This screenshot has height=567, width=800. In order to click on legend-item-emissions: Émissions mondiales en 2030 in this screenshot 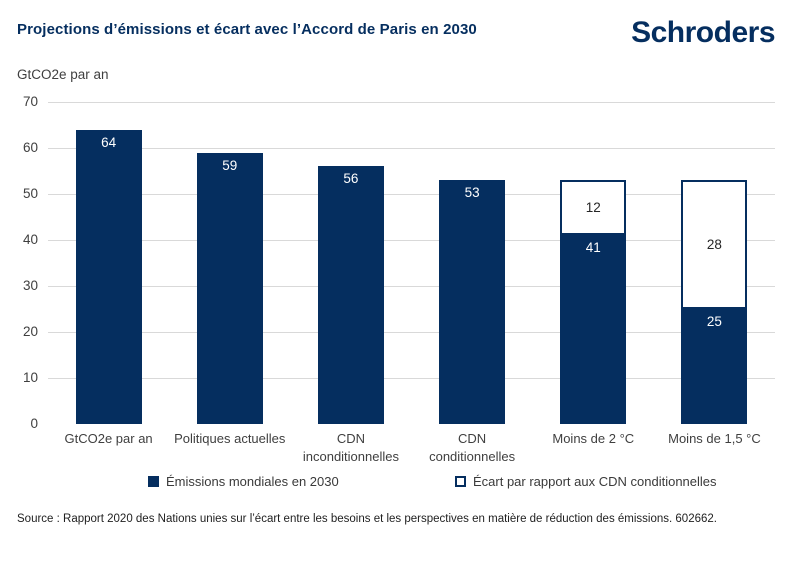, I will do `click(243, 481)`.